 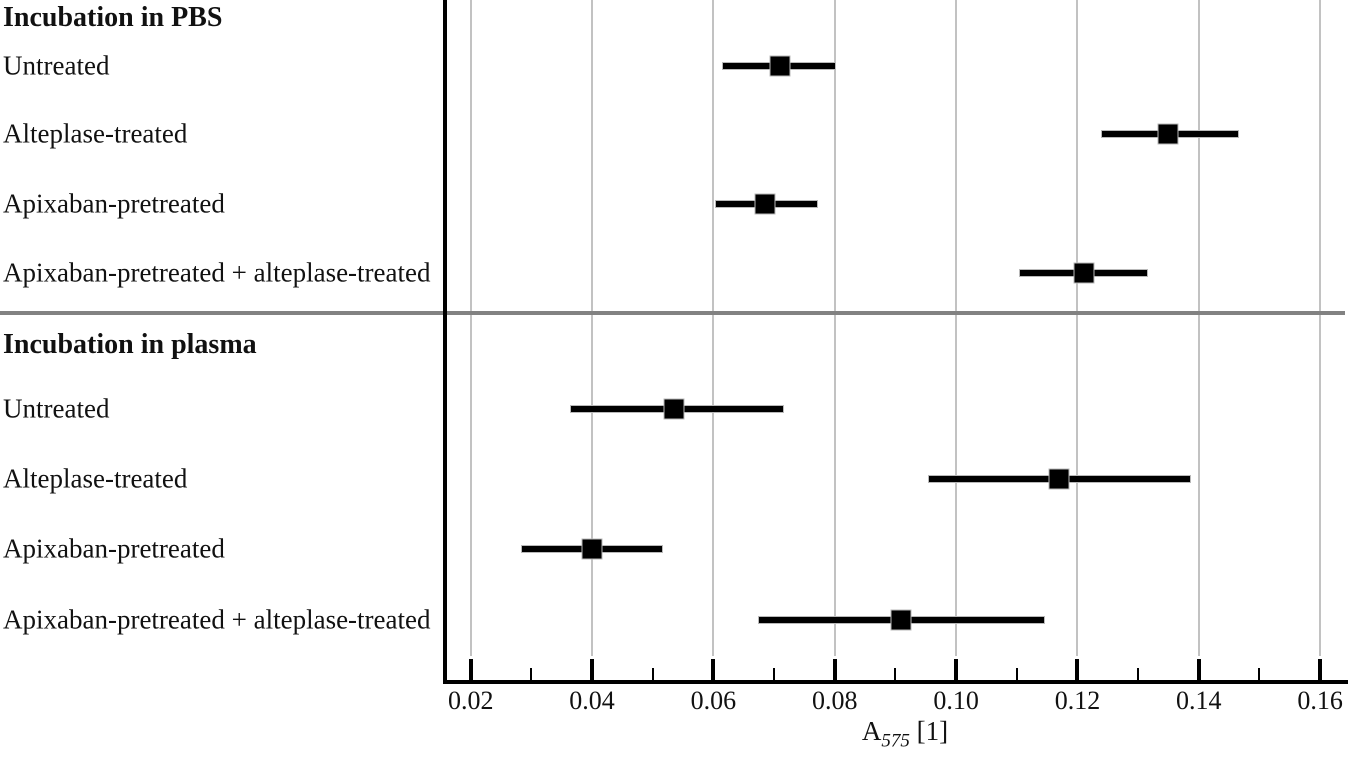 What do you see at coordinates (1077, 700) in the screenshot?
I see `x-tick-label: 0.12` at bounding box center [1077, 700].